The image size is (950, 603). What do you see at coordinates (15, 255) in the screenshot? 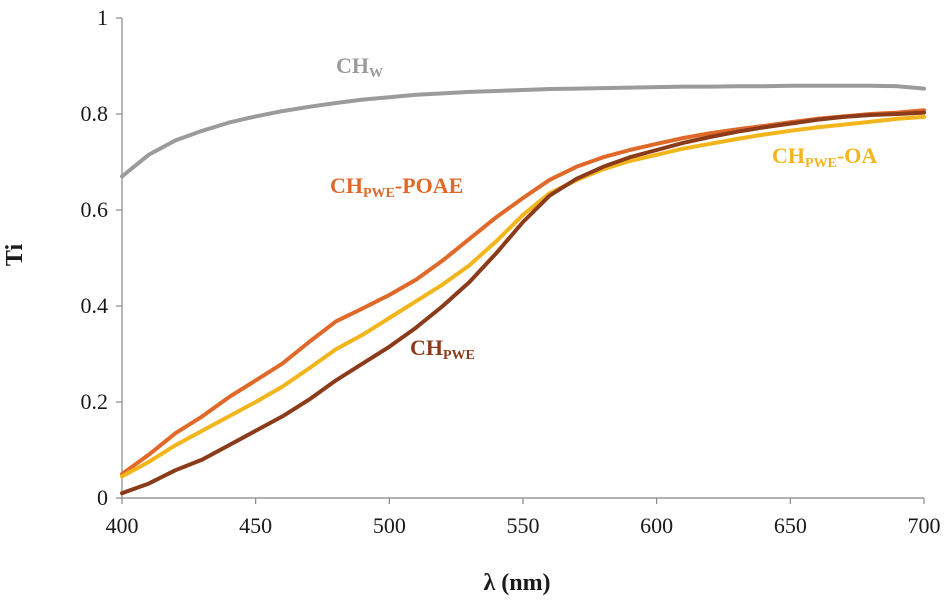
I see `y-axis-title: Ti` at bounding box center [15, 255].